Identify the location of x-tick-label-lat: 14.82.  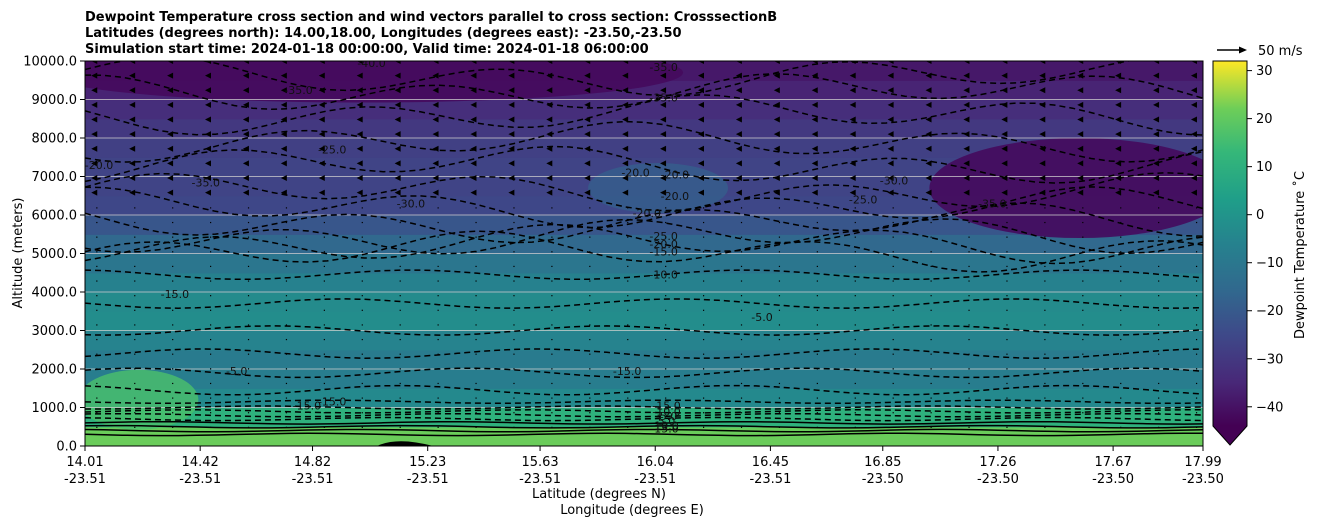
(312, 462).